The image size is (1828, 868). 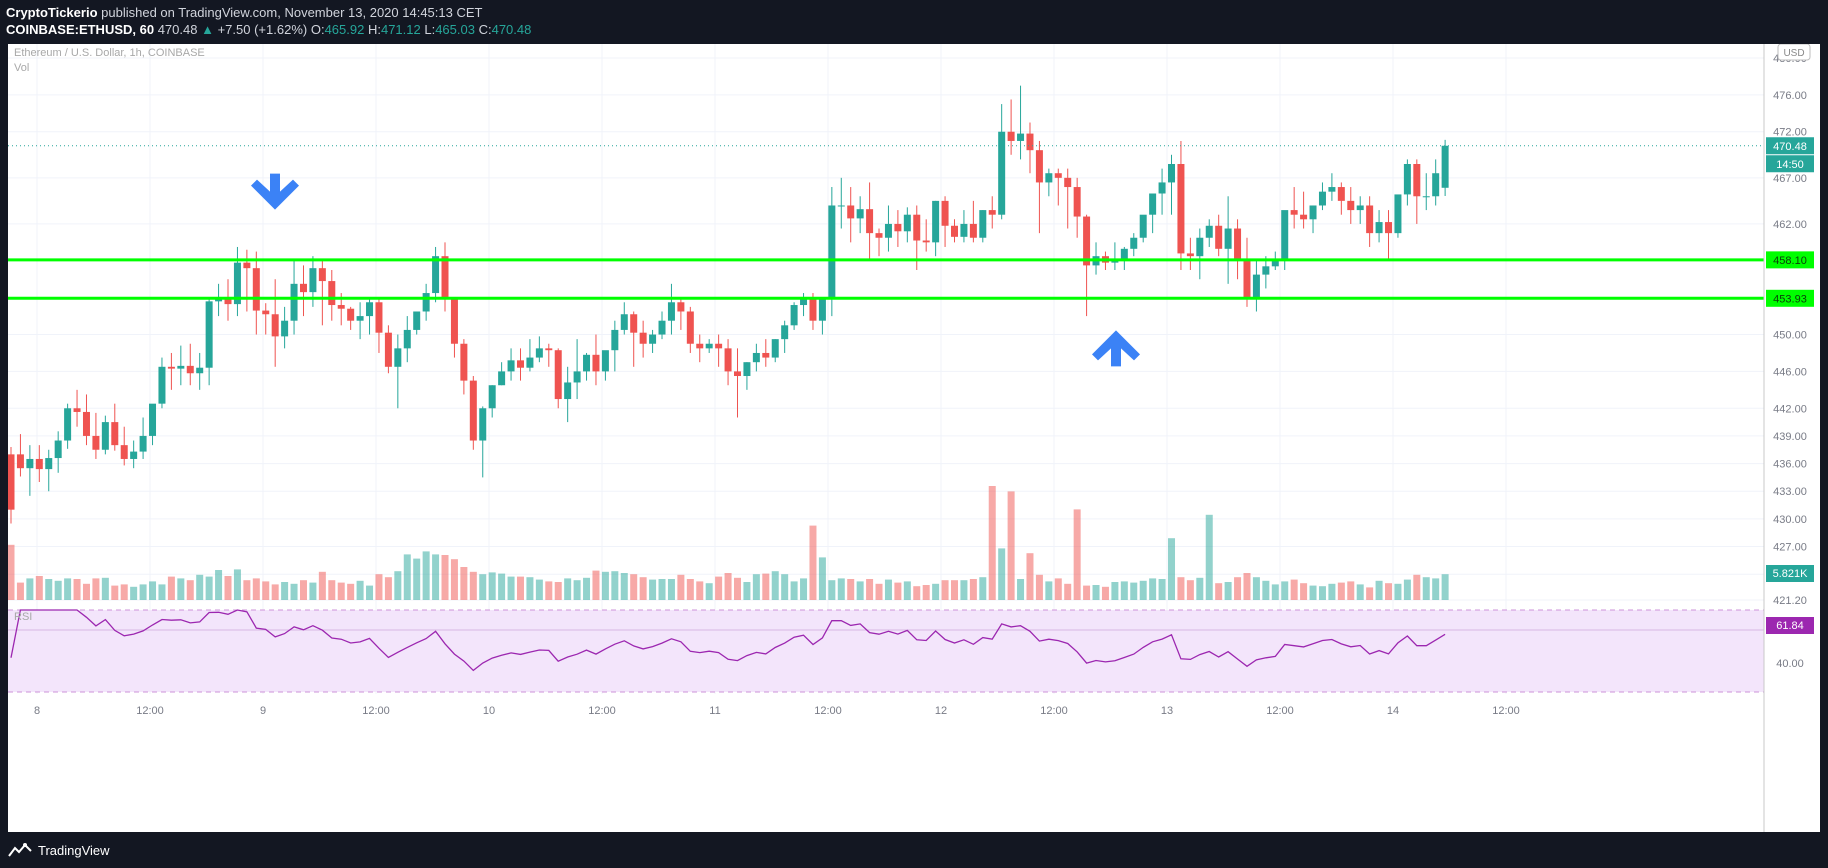 I want to click on currency-button, so click(x=1794, y=52).